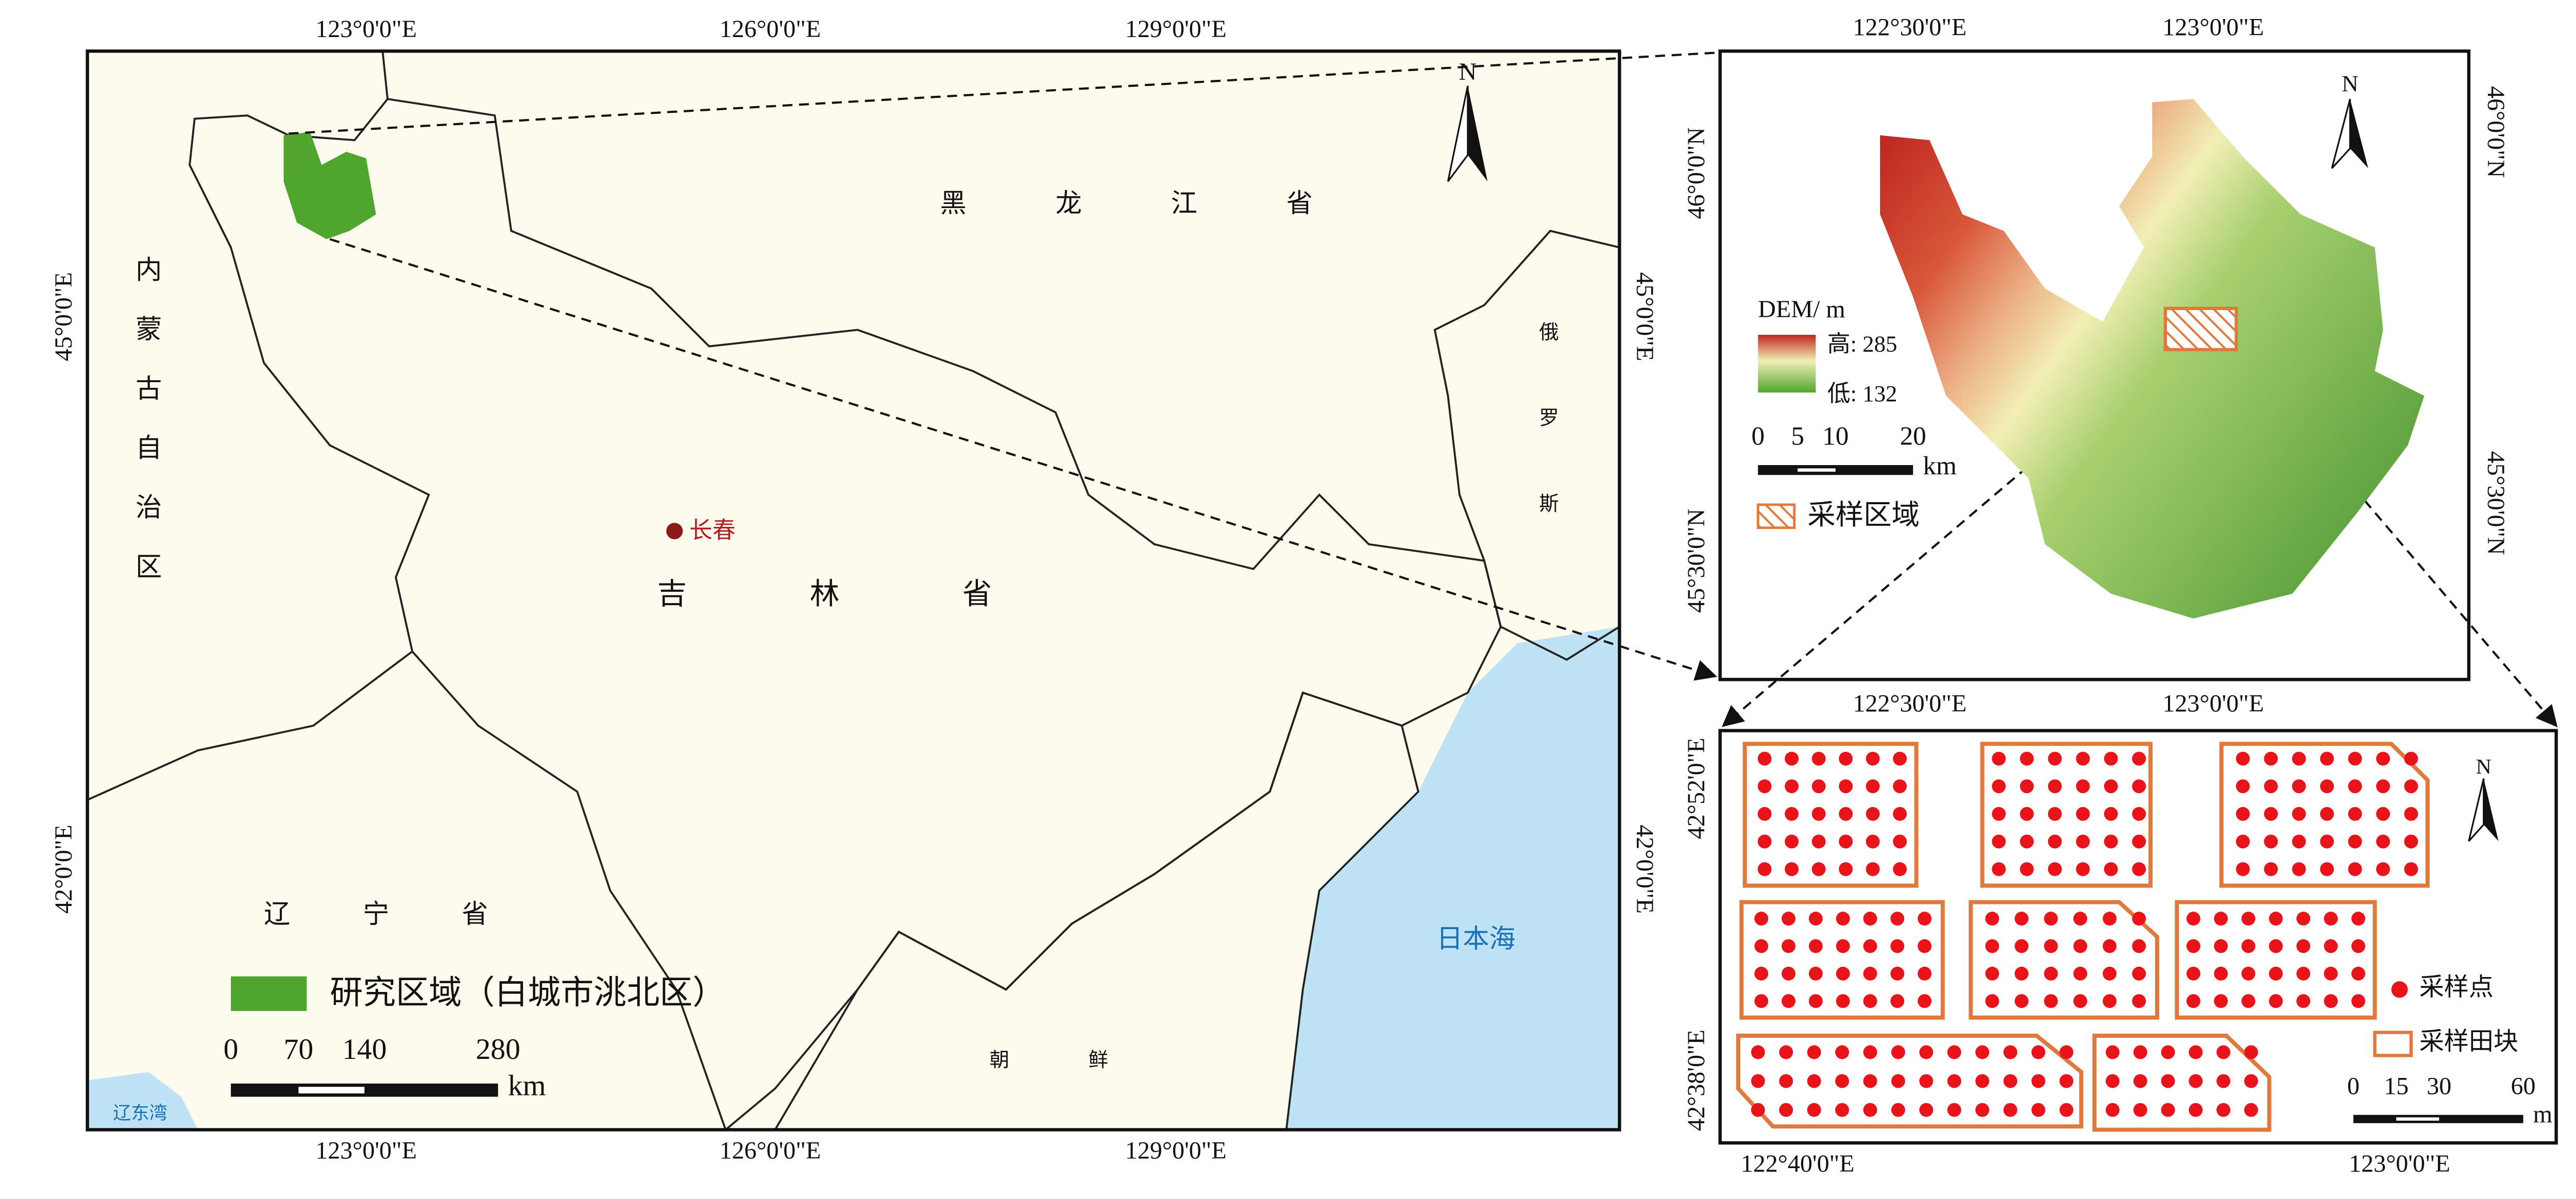 This screenshot has width=2576, height=1199. Describe the element at coordinates (2200, 329) in the screenshot. I see `sampling-region` at that location.